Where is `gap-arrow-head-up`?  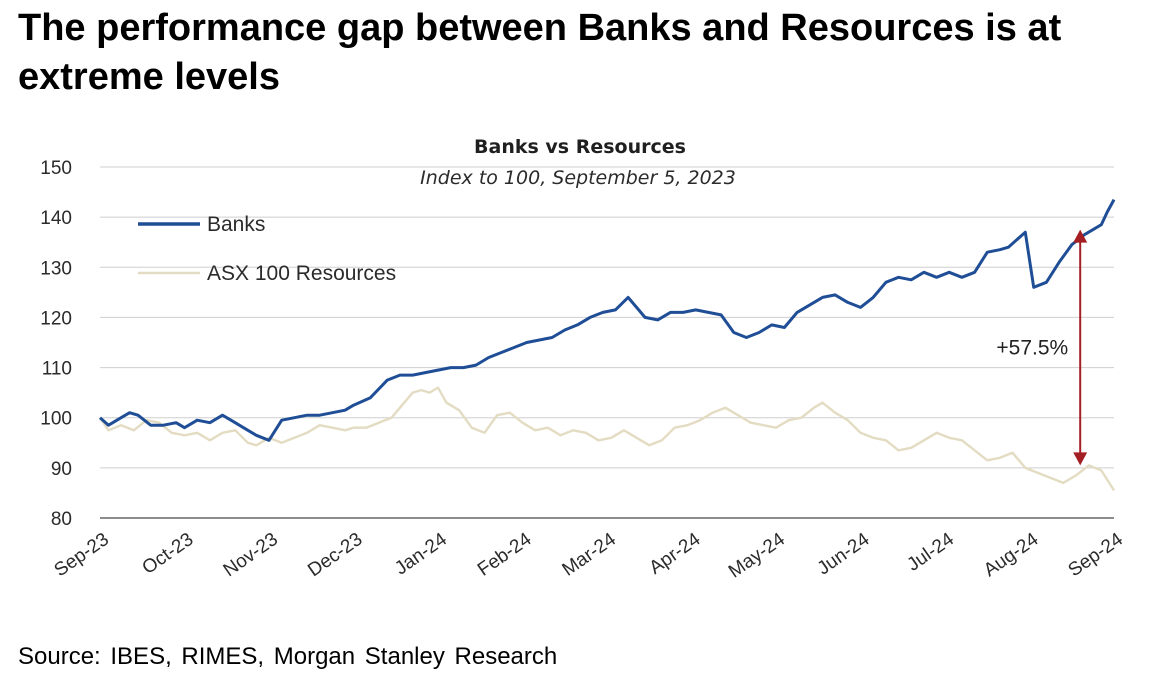
gap-arrow-head-up is located at coordinates (1080, 236).